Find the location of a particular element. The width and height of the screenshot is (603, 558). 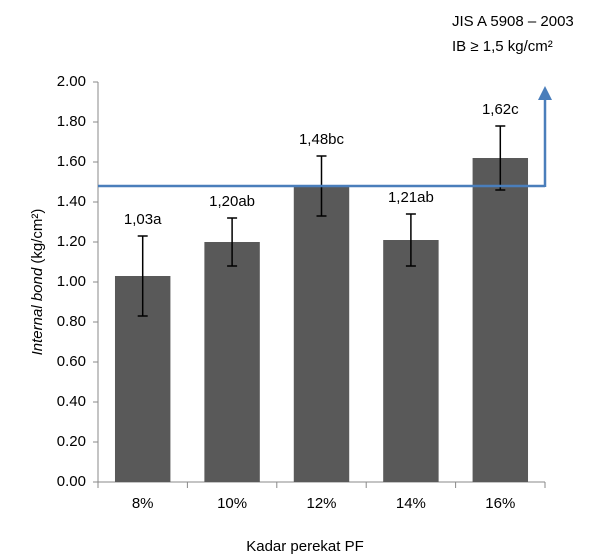

data-label: 1,48bc is located at coordinates (322, 139).